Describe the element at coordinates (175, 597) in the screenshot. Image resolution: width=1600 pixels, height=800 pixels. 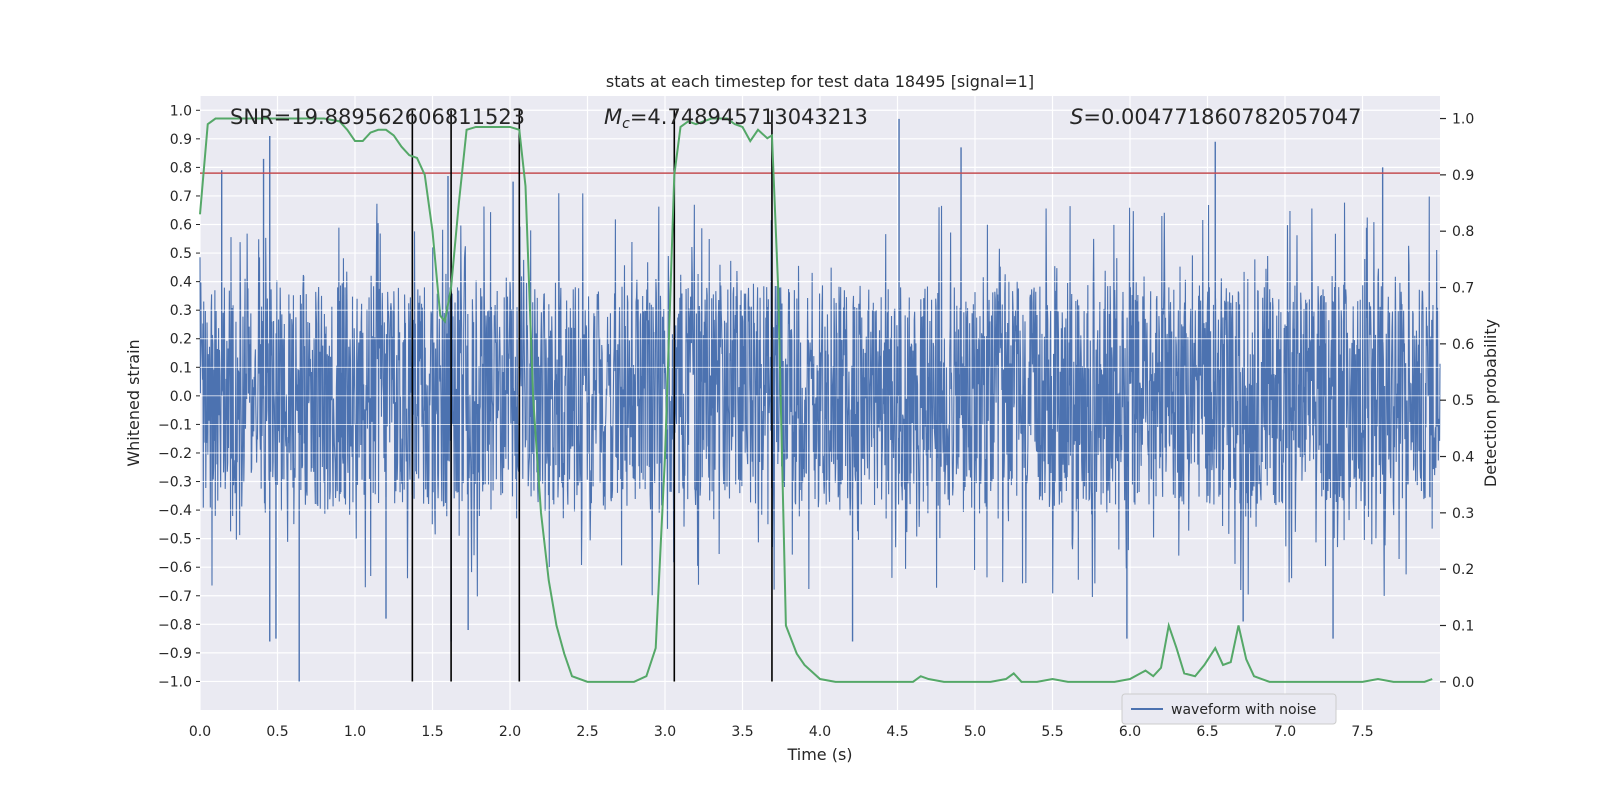
I see `y-tick-3: −0.7` at that location.